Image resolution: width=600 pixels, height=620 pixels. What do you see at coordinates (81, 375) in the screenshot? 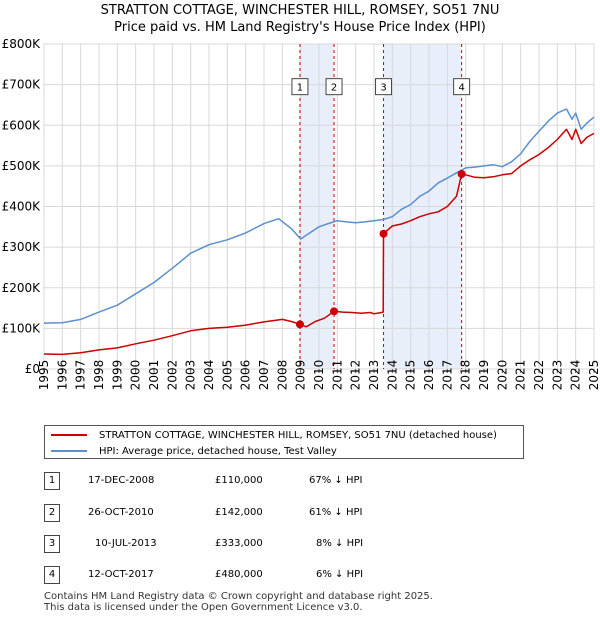
I see `x-tick-label: 1997` at bounding box center [81, 375].